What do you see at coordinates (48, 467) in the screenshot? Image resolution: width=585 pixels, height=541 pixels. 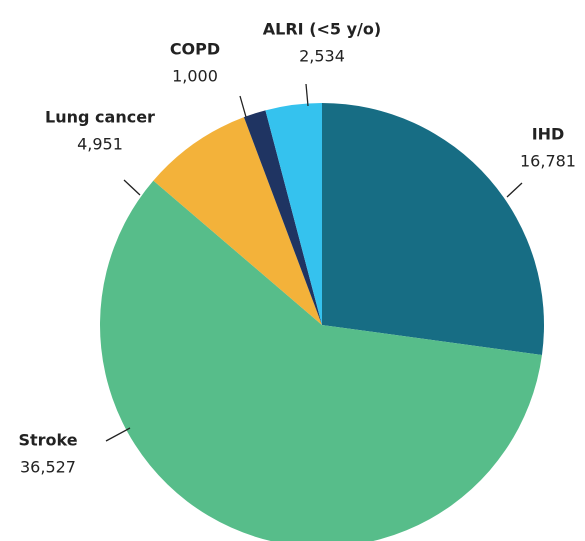 I see `slice-value: 36,527` at bounding box center [48, 467].